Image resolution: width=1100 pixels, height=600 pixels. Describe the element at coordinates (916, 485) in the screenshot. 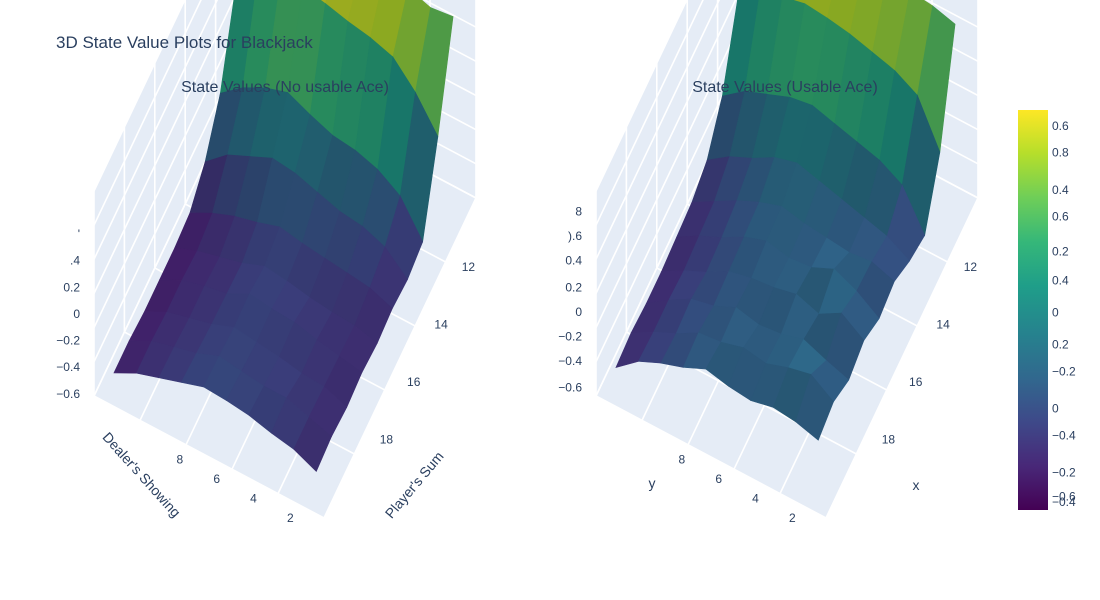

I see `x-axis-title: x` at that location.